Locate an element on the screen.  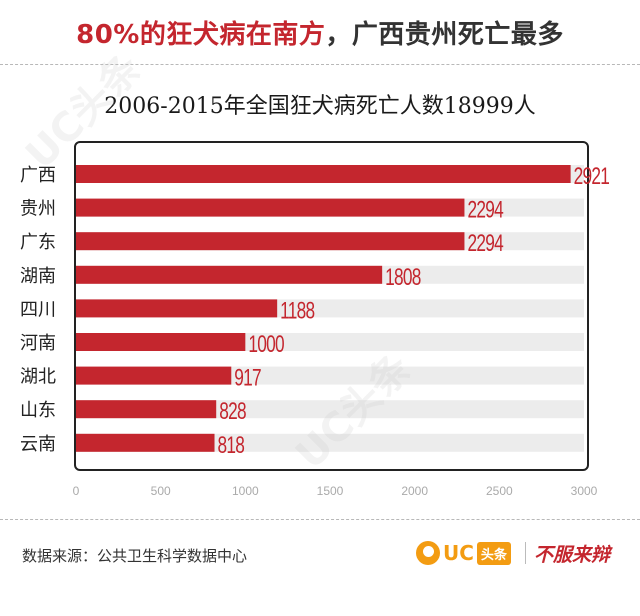
category-label: 河南 is located at coordinates (38, 343).